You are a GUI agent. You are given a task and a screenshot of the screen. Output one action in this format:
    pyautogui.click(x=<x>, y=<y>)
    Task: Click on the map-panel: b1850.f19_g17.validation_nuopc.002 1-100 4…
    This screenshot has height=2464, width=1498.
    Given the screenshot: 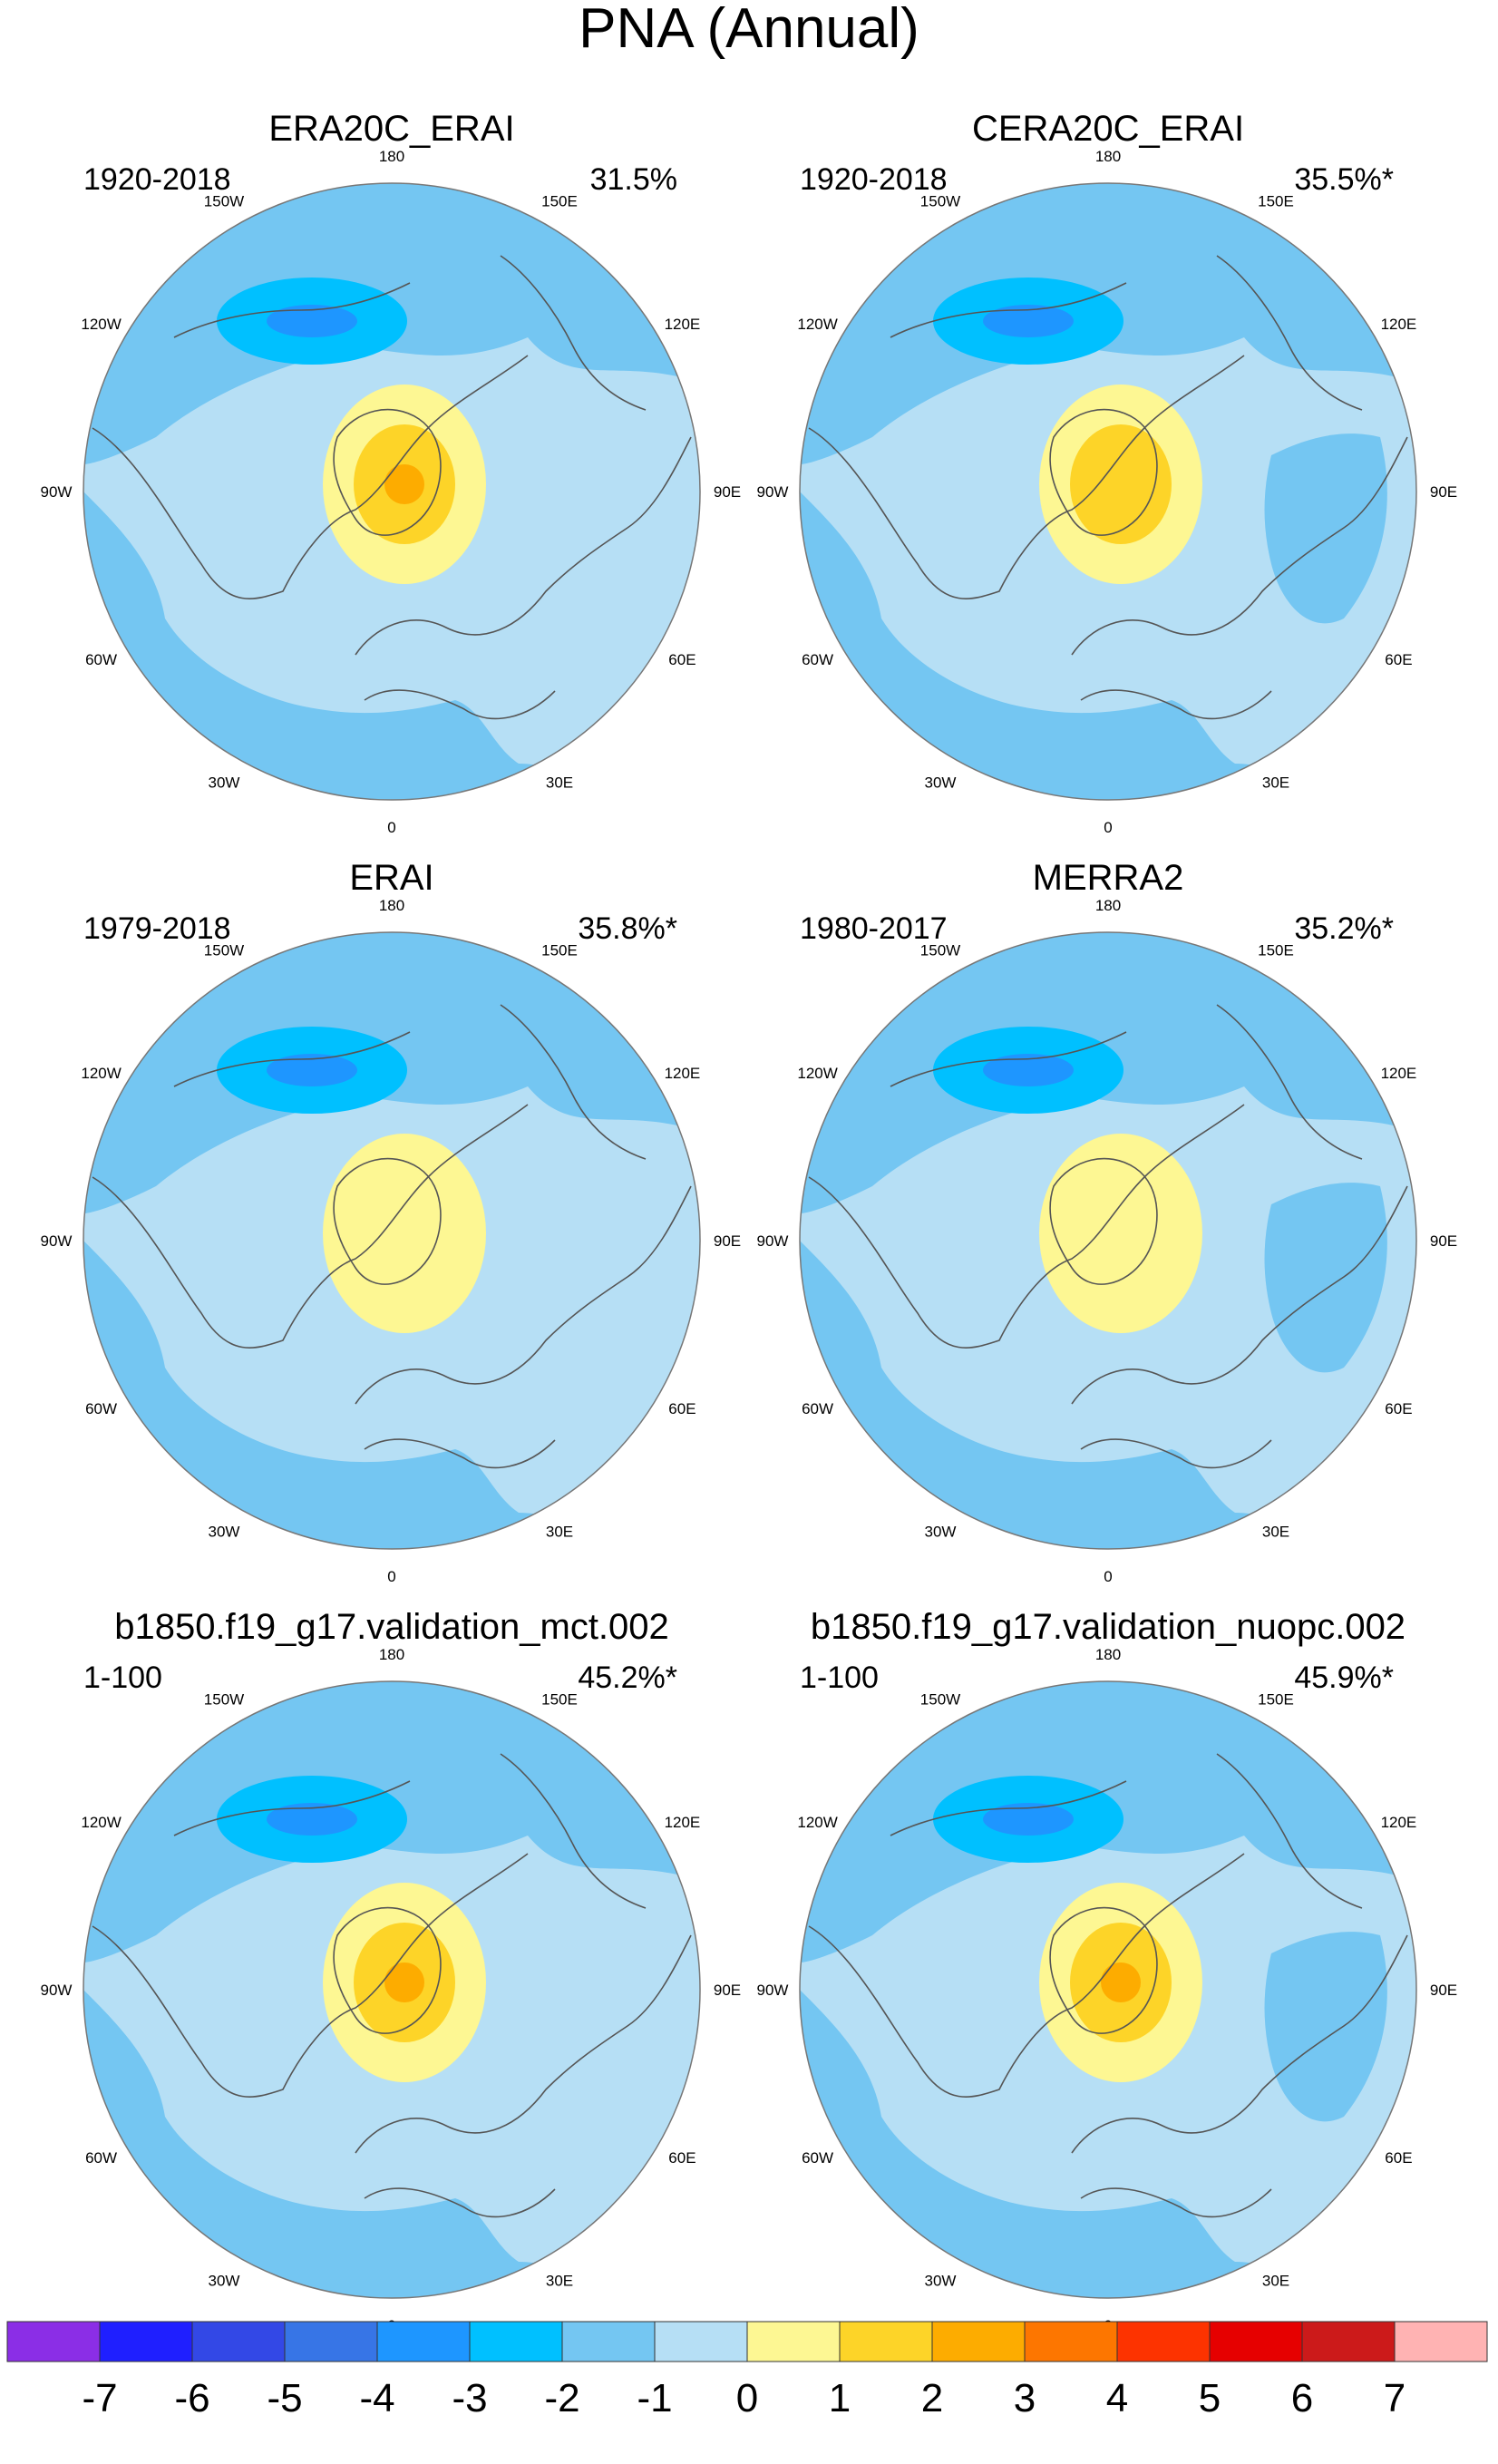 What is the action you would take?
    pyautogui.click(x=1107, y=1970)
    